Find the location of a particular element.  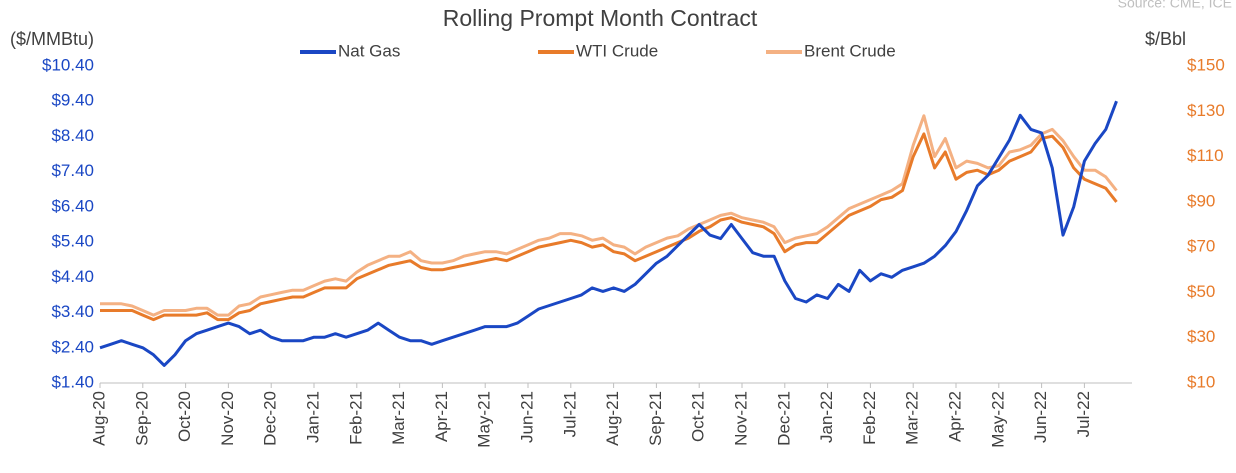

y2-axis-label: $/Bbl is located at coordinates (1165, 39).